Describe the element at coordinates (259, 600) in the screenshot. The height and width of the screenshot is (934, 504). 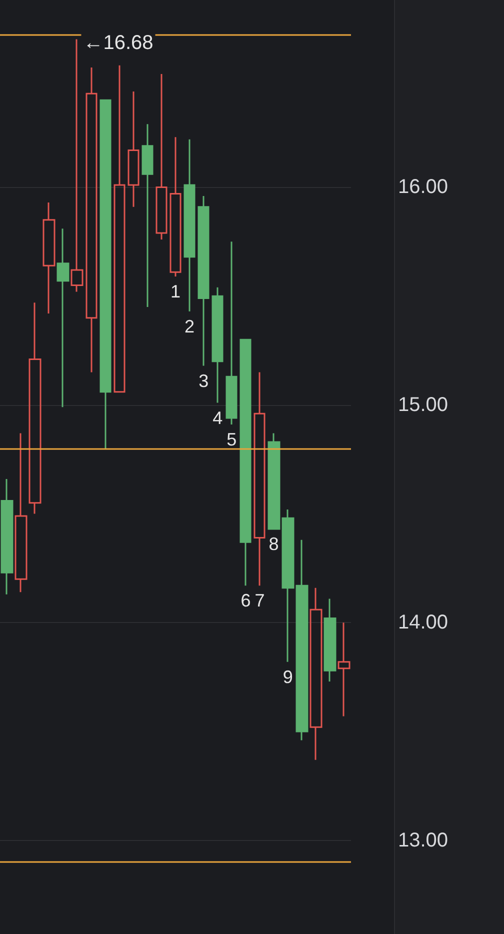
I see `text: 7` at that location.